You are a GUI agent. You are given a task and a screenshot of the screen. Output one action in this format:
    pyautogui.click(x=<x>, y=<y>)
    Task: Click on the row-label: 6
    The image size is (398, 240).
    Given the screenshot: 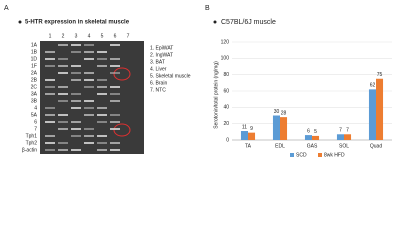 What is the action you would take?
    pyautogui.click(x=35, y=122)
    